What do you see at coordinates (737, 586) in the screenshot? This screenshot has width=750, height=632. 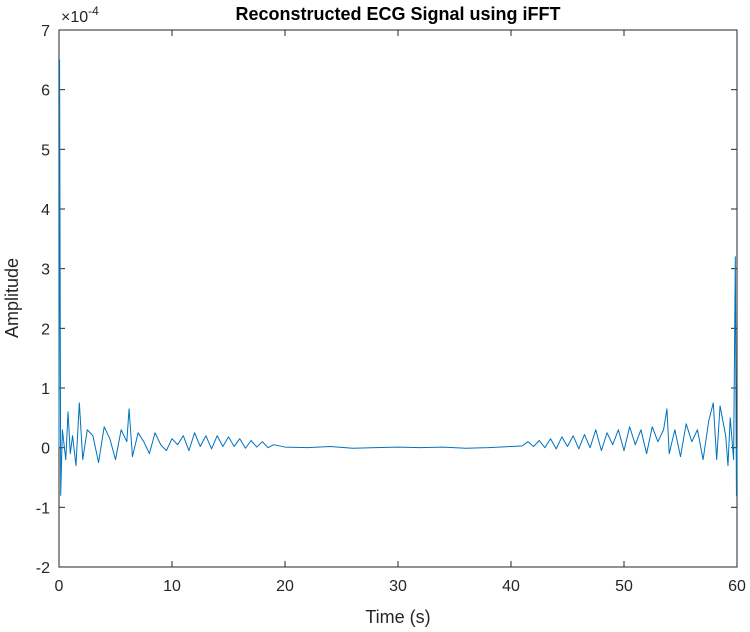 I see `x-tick-label: 60` at bounding box center [737, 586].